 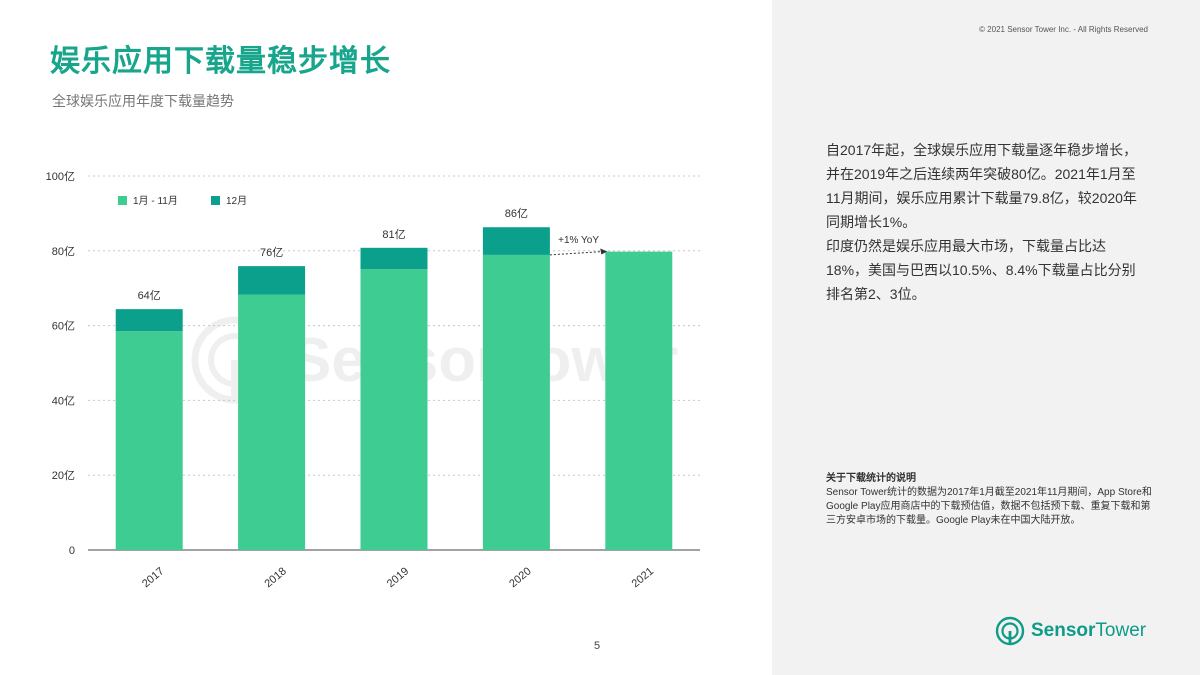 What do you see at coordinates (576, 253) in the screenshot?
I see `yoy-arrow-line` at bounding box center [576, 253].